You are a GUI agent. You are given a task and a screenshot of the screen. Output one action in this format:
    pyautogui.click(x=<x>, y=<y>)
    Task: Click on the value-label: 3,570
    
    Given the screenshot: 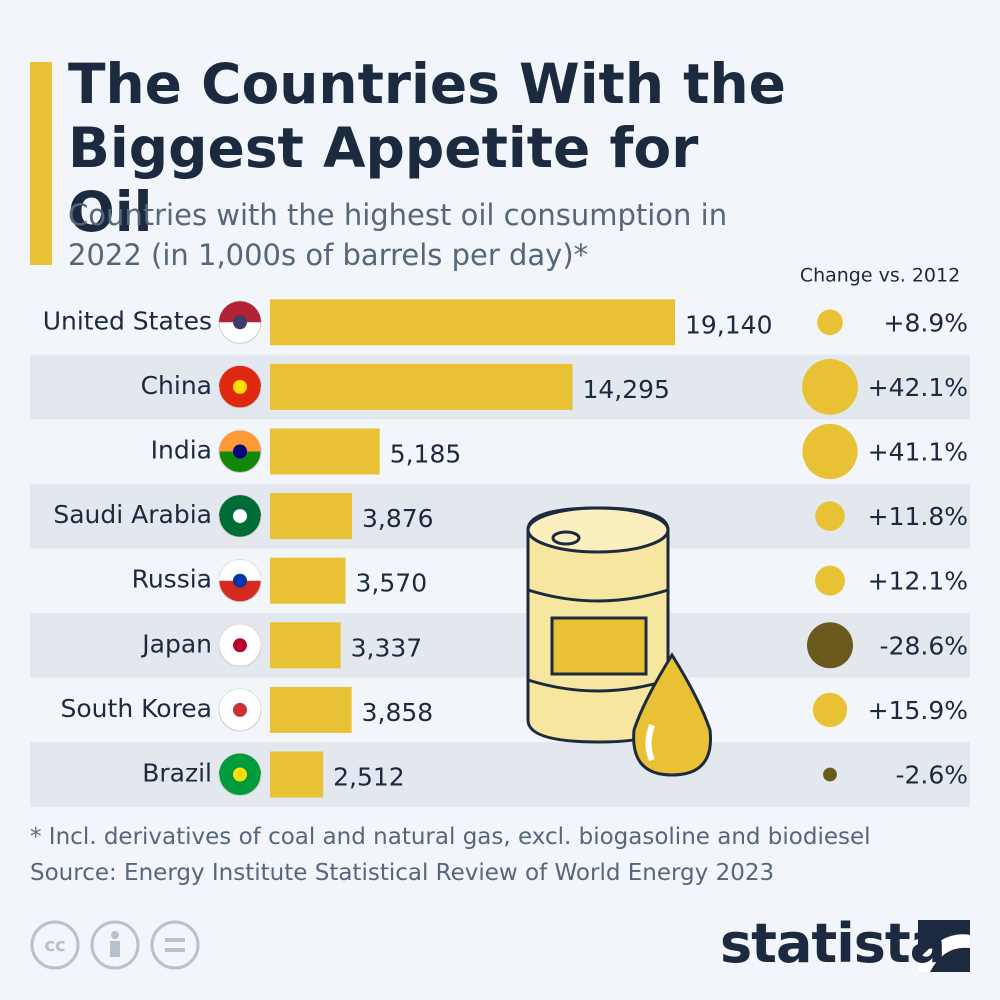 What is the action you would take?
    pyautogui.click(x=392, y=583)
    